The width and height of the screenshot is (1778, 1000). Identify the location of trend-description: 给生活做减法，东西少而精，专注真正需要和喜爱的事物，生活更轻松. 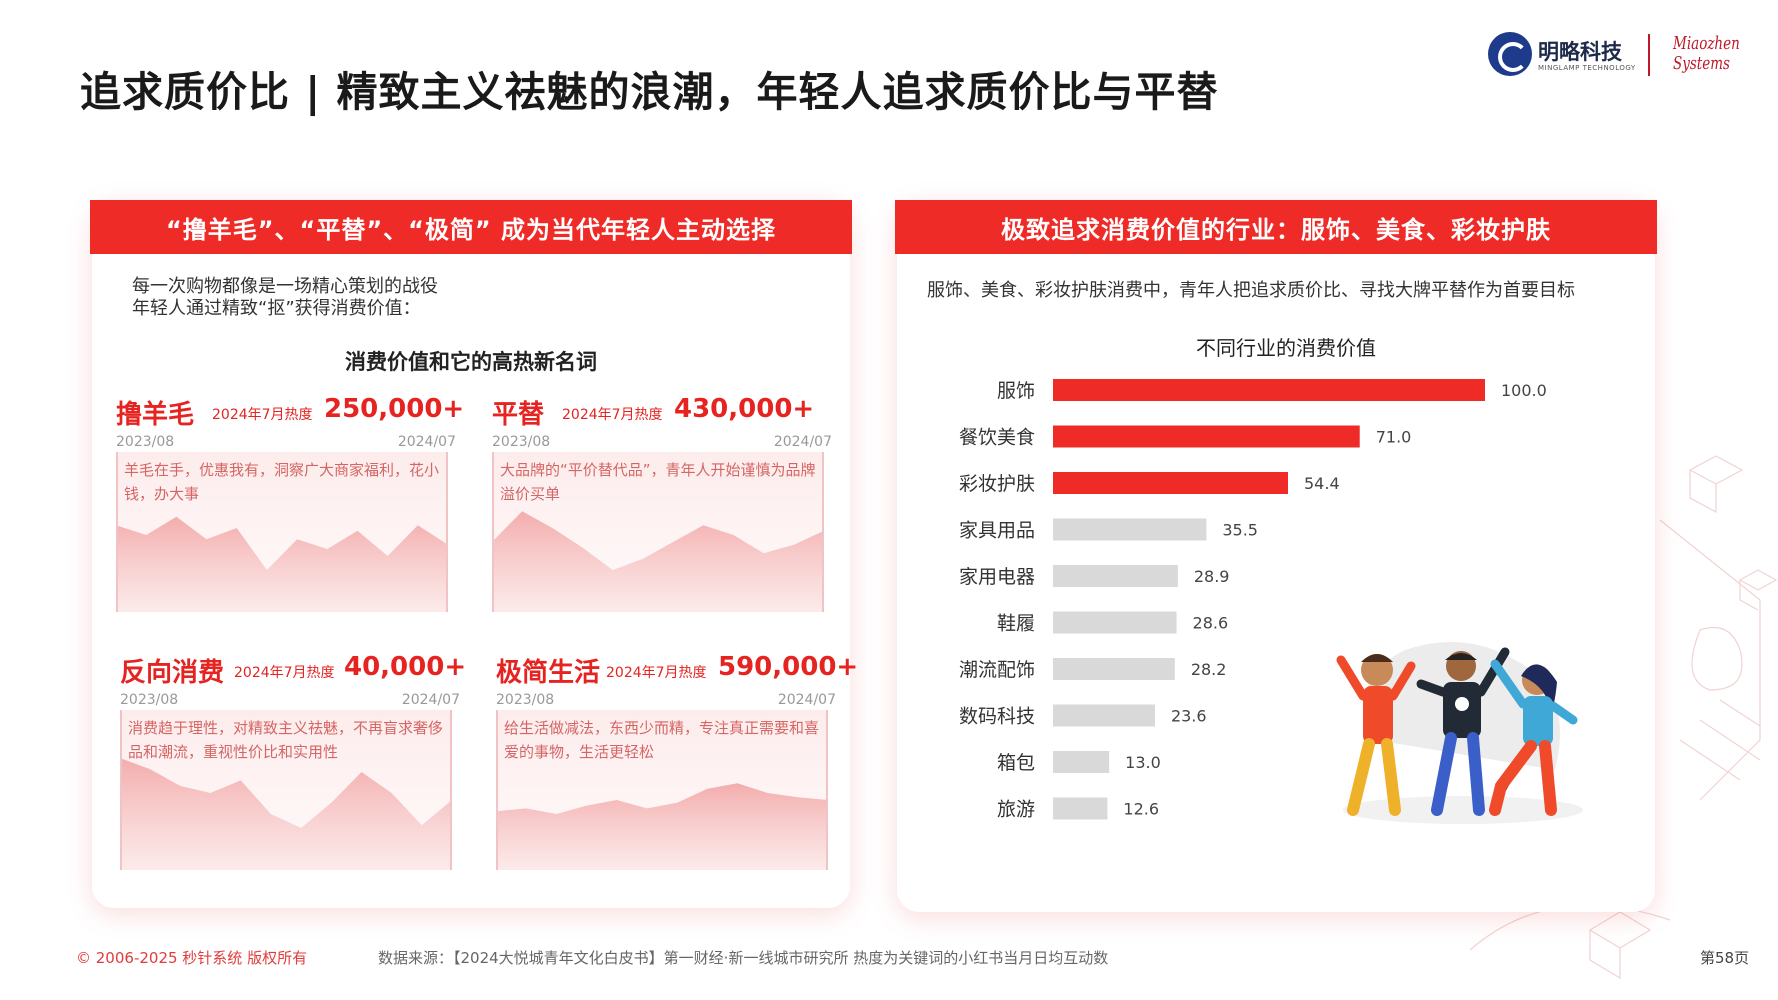
(662, 740).